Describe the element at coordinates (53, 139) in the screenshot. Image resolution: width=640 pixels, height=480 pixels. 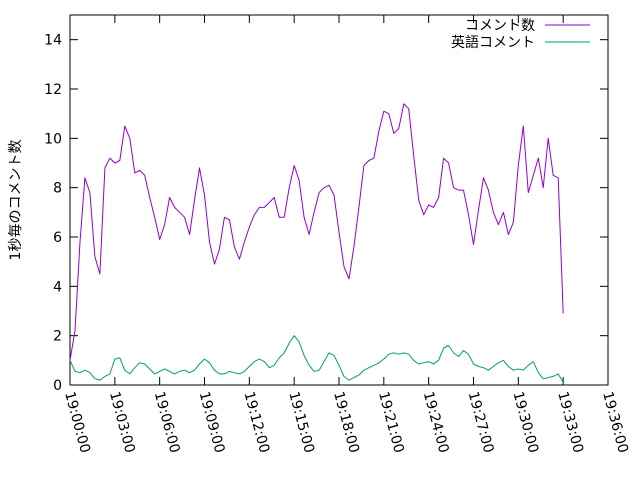
I see `y-tick-label: 10` at that location.